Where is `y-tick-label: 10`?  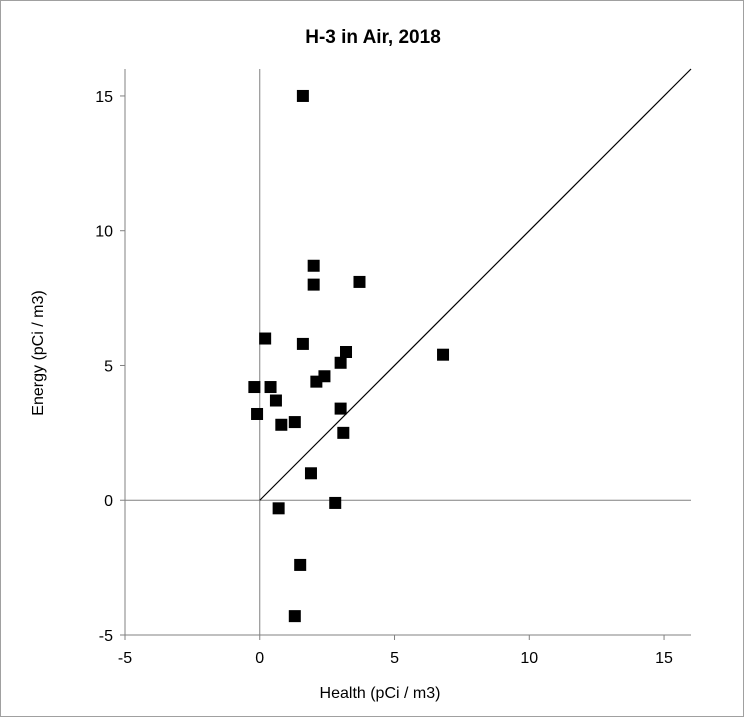
y-tick-label: 10 is located at coordinates (104, 232).